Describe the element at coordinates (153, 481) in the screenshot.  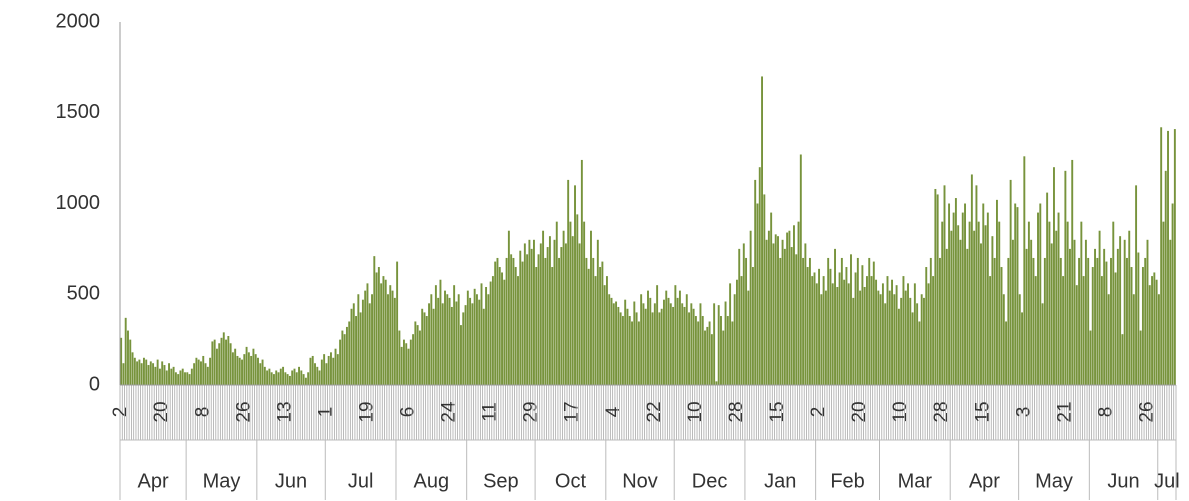
I see `month-label: Apr` at that location.